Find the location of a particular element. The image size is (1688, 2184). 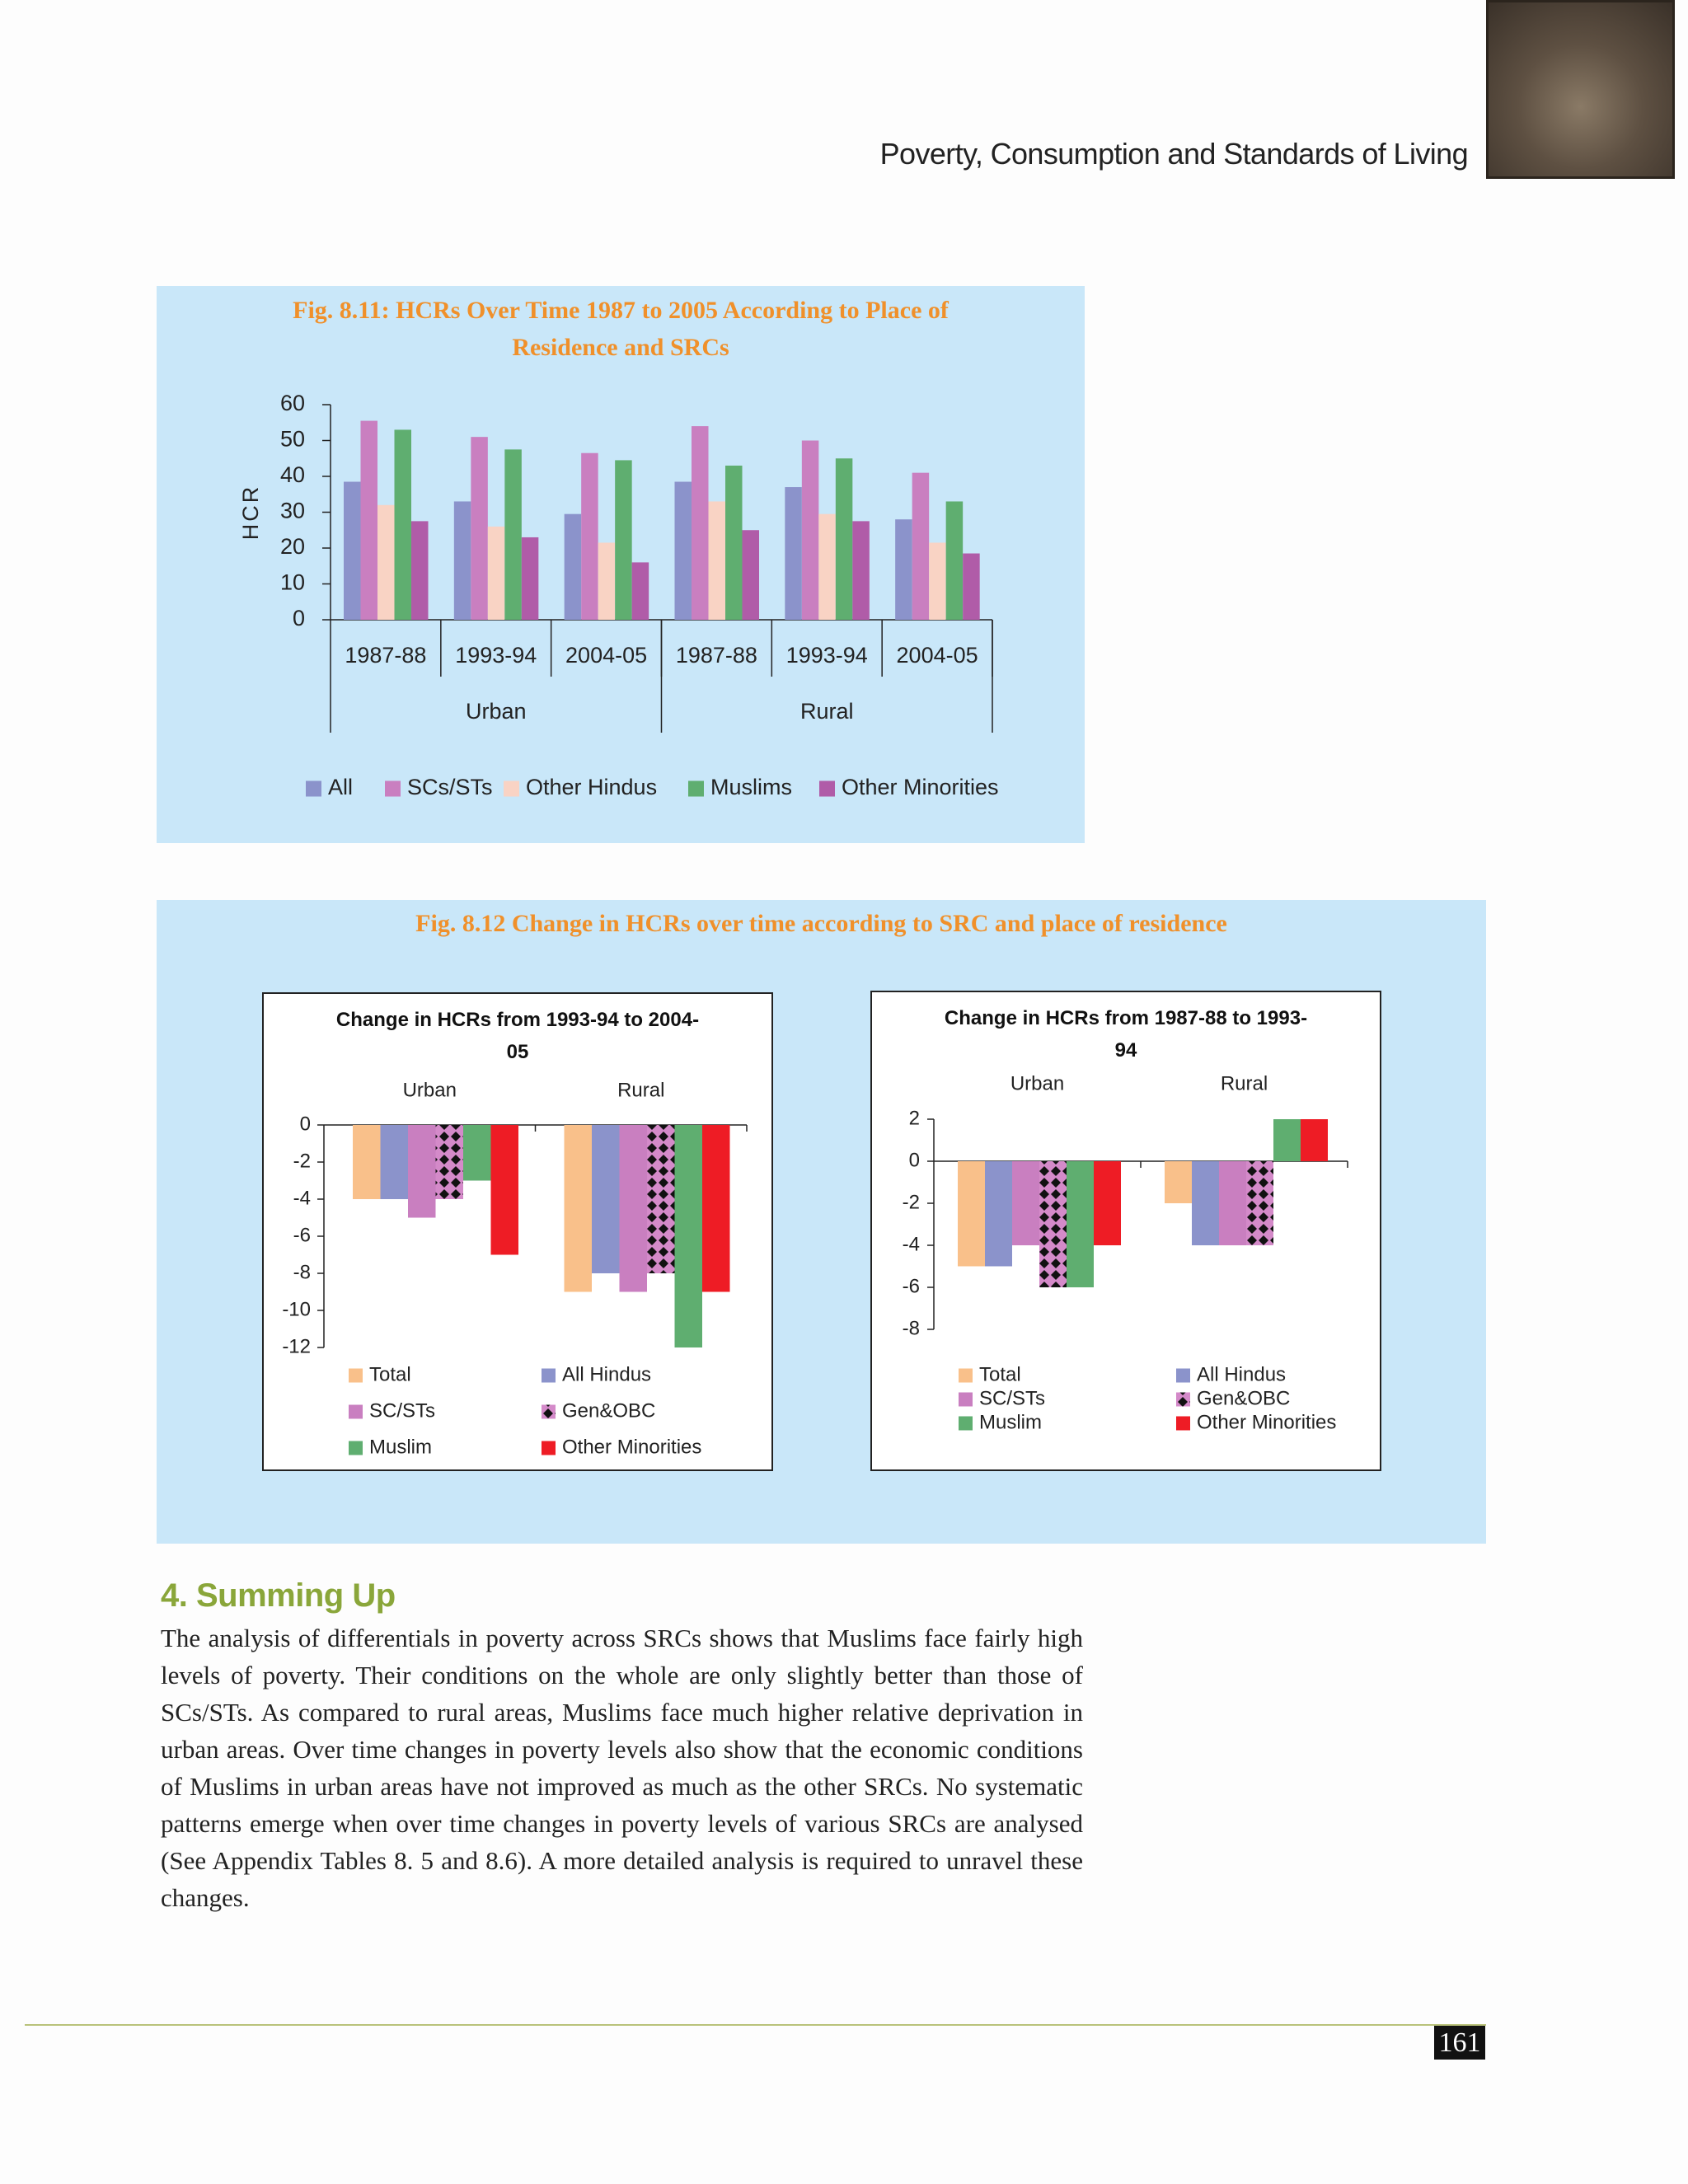

legend-label: Muslims is located at coordinates (751, 787).